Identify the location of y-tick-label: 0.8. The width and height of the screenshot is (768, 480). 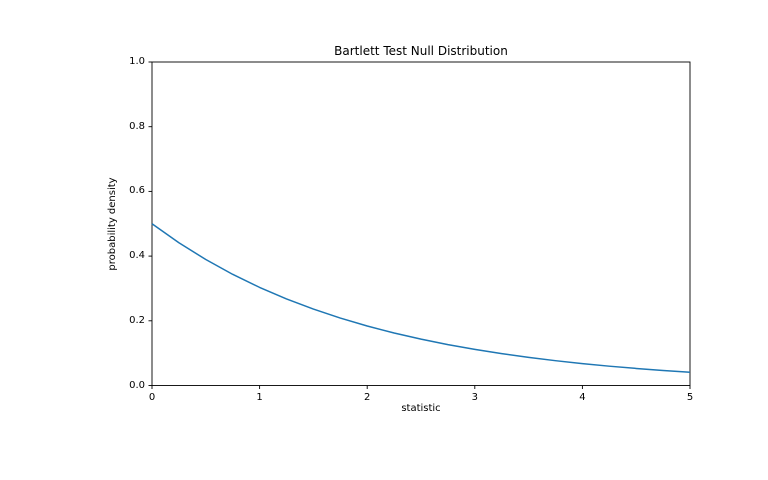
(137, 126).